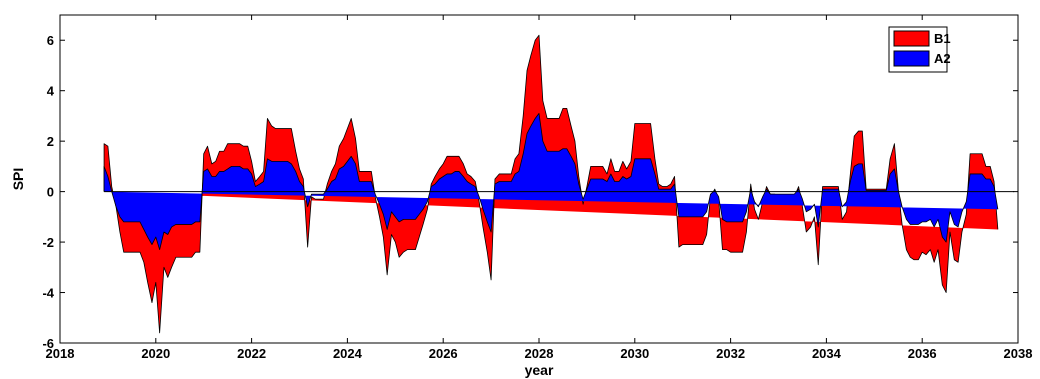 Image resolution: width=1040 pixels, height=379 pixels. I want to click on x-tick-label: 2036, so click(922, 353).